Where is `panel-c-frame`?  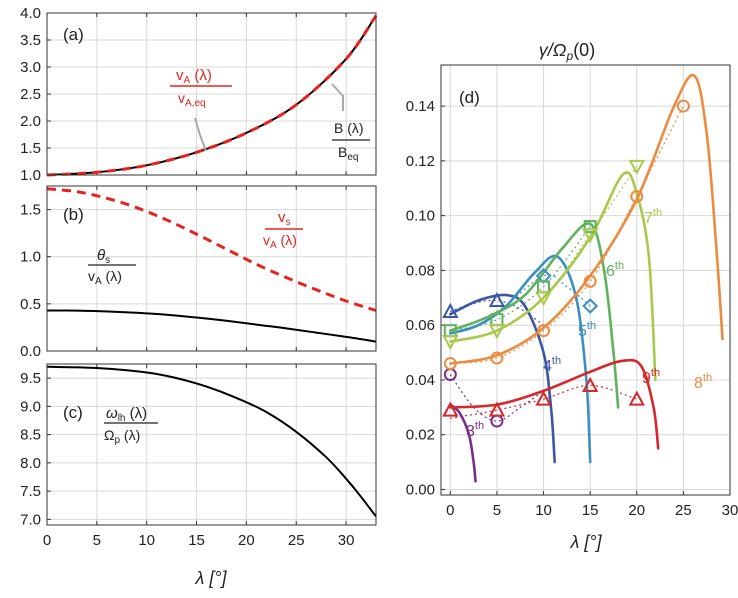
panel-c-frame is located at coordinates (211, 444).